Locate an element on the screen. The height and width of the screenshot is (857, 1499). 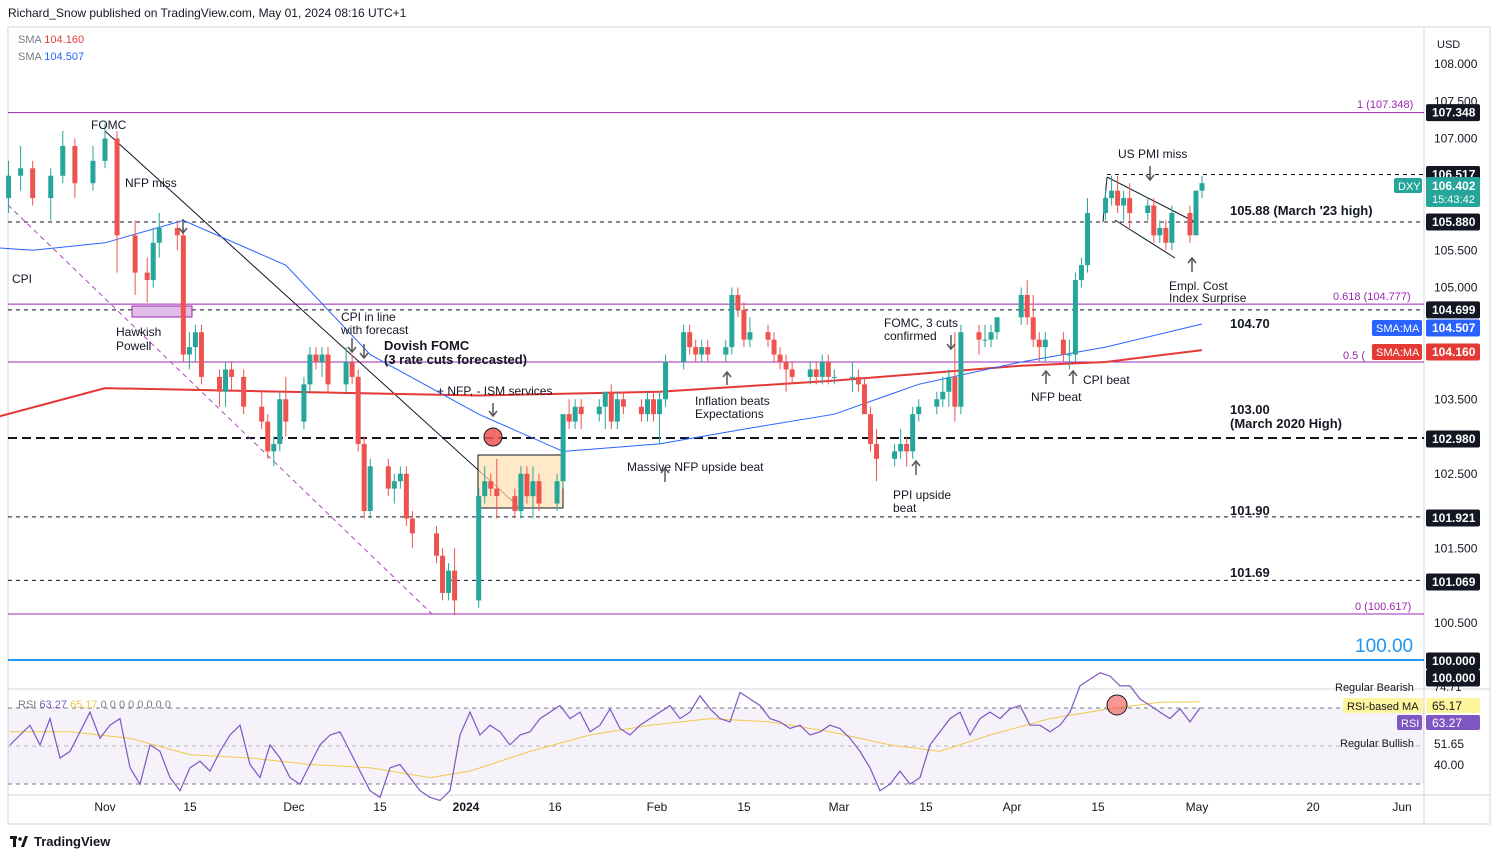
badge-101921: 101.921 is located at coordinates (1454, 518).